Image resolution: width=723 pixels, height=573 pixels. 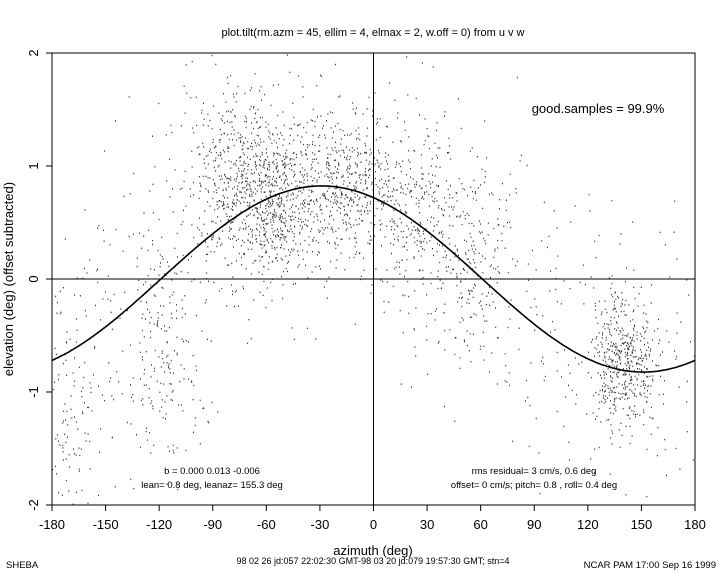 I want to click on y-tick-label: 1, so click(x=33, y=165).